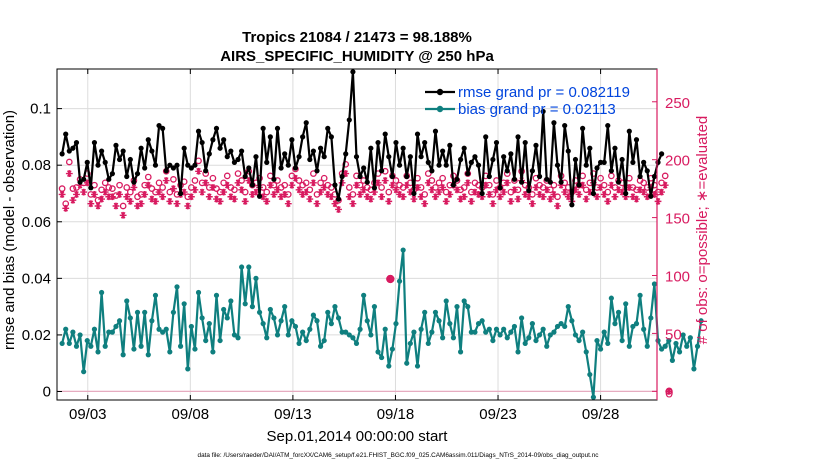 The image size is (830, 470). I want to click on y-tick-label: 0, so click(47, 392).